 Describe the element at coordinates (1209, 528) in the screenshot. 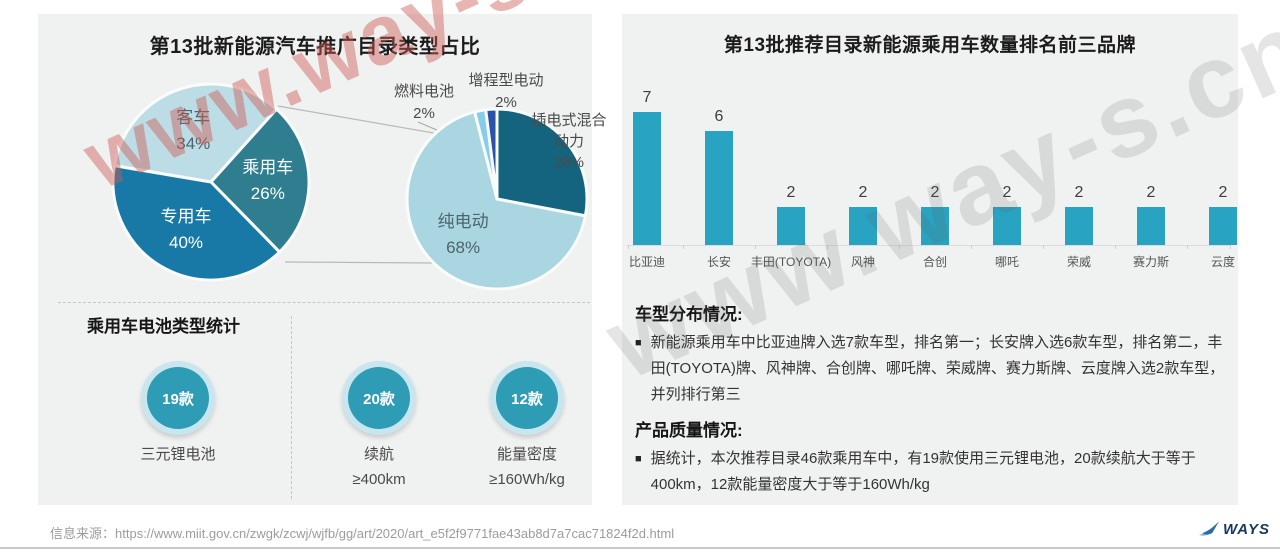

I see `ways-swoosh-icon` at that location.